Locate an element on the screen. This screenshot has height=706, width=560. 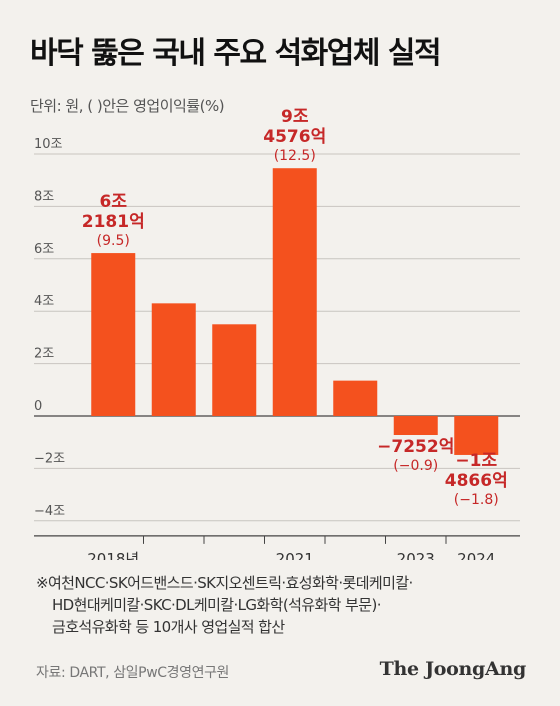
data-label: −1조 is located at coordinates (476, 461).